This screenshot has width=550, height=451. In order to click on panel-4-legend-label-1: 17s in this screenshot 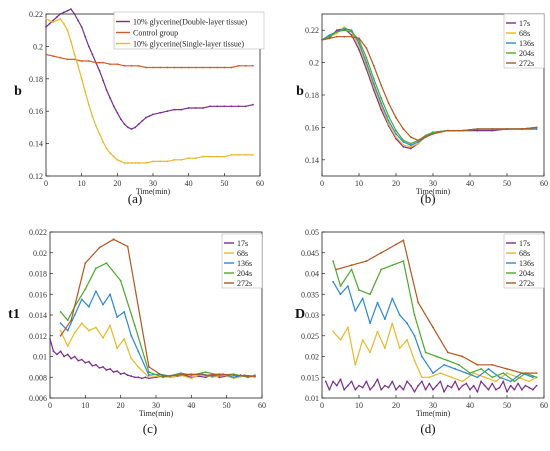, I will do `click(524, 243)`.